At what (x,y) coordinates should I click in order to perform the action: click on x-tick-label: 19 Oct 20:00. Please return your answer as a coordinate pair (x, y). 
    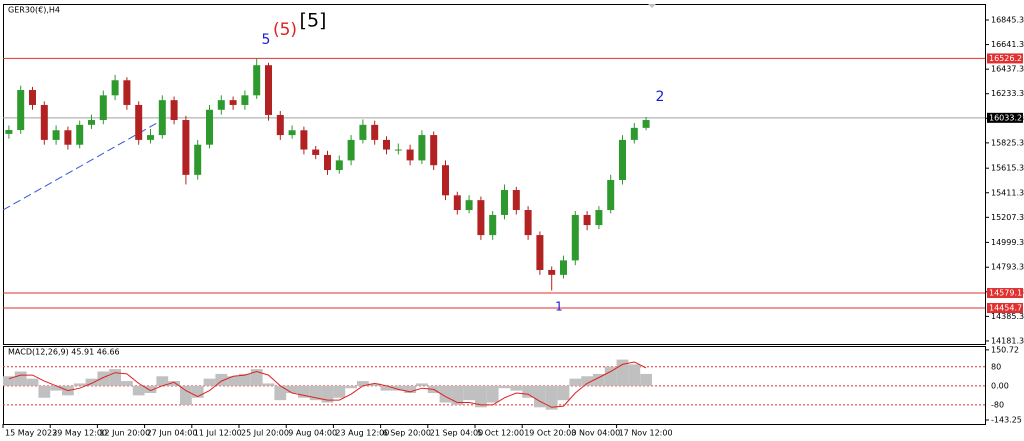
    Looking at the image, I should click on (550, 433).